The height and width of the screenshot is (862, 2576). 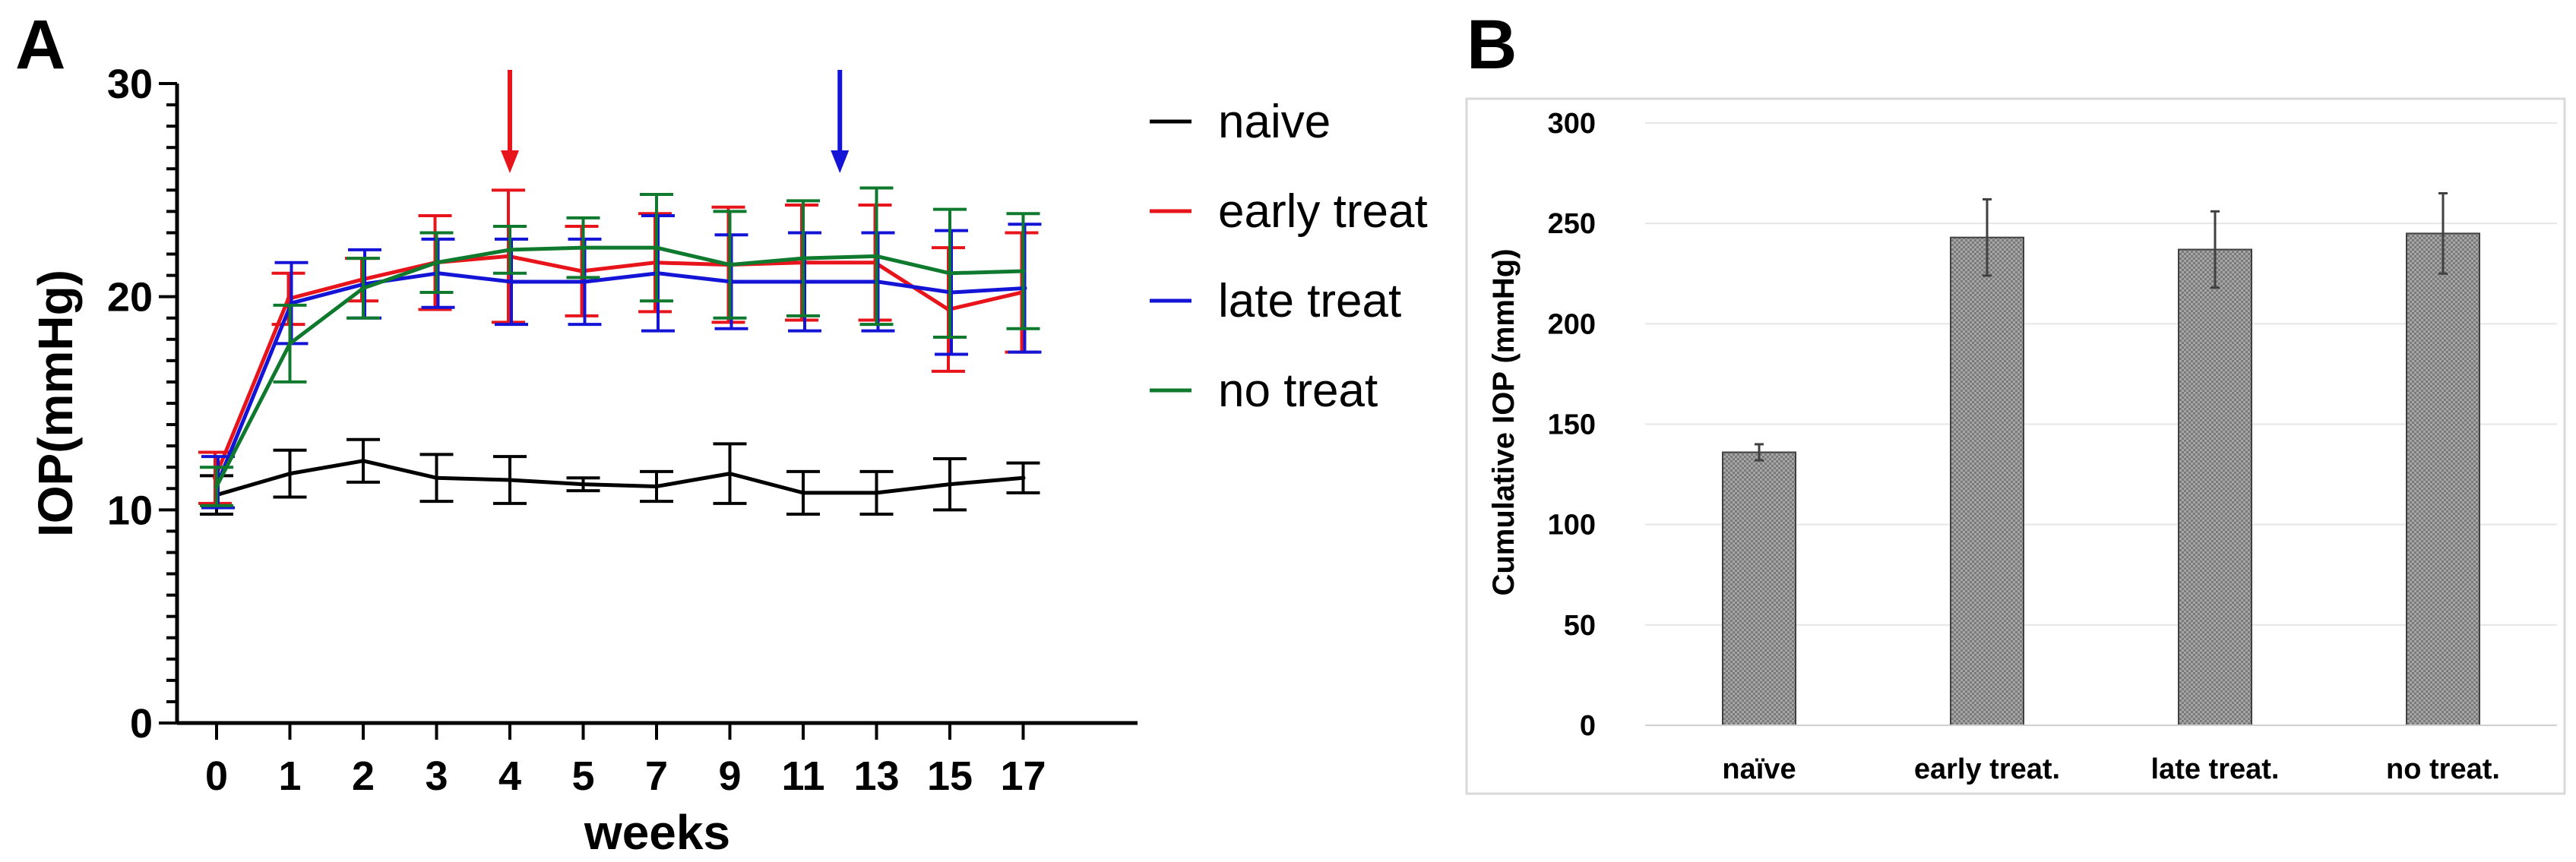 What do you see at coordinates (1987, 769) in the screenshot?
I see `x-tick-label: early treat.` at bounding box center [1987, 769].